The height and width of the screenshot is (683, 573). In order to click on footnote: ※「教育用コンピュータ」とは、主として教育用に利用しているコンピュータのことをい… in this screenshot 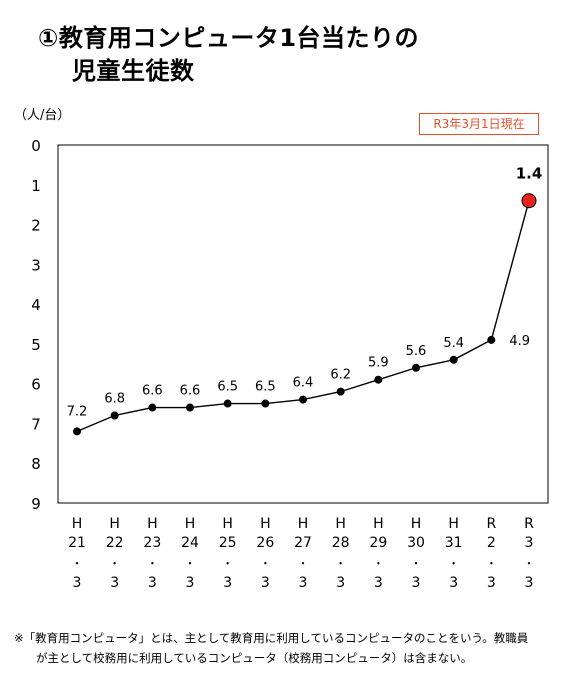, I will do `click(290, 648)`.